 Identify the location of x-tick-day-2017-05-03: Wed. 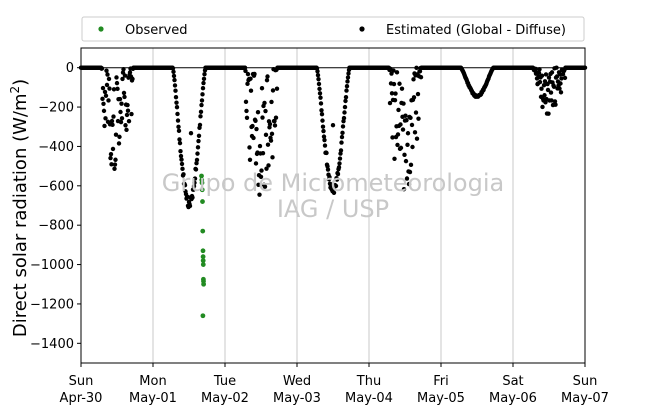
(297, 381).